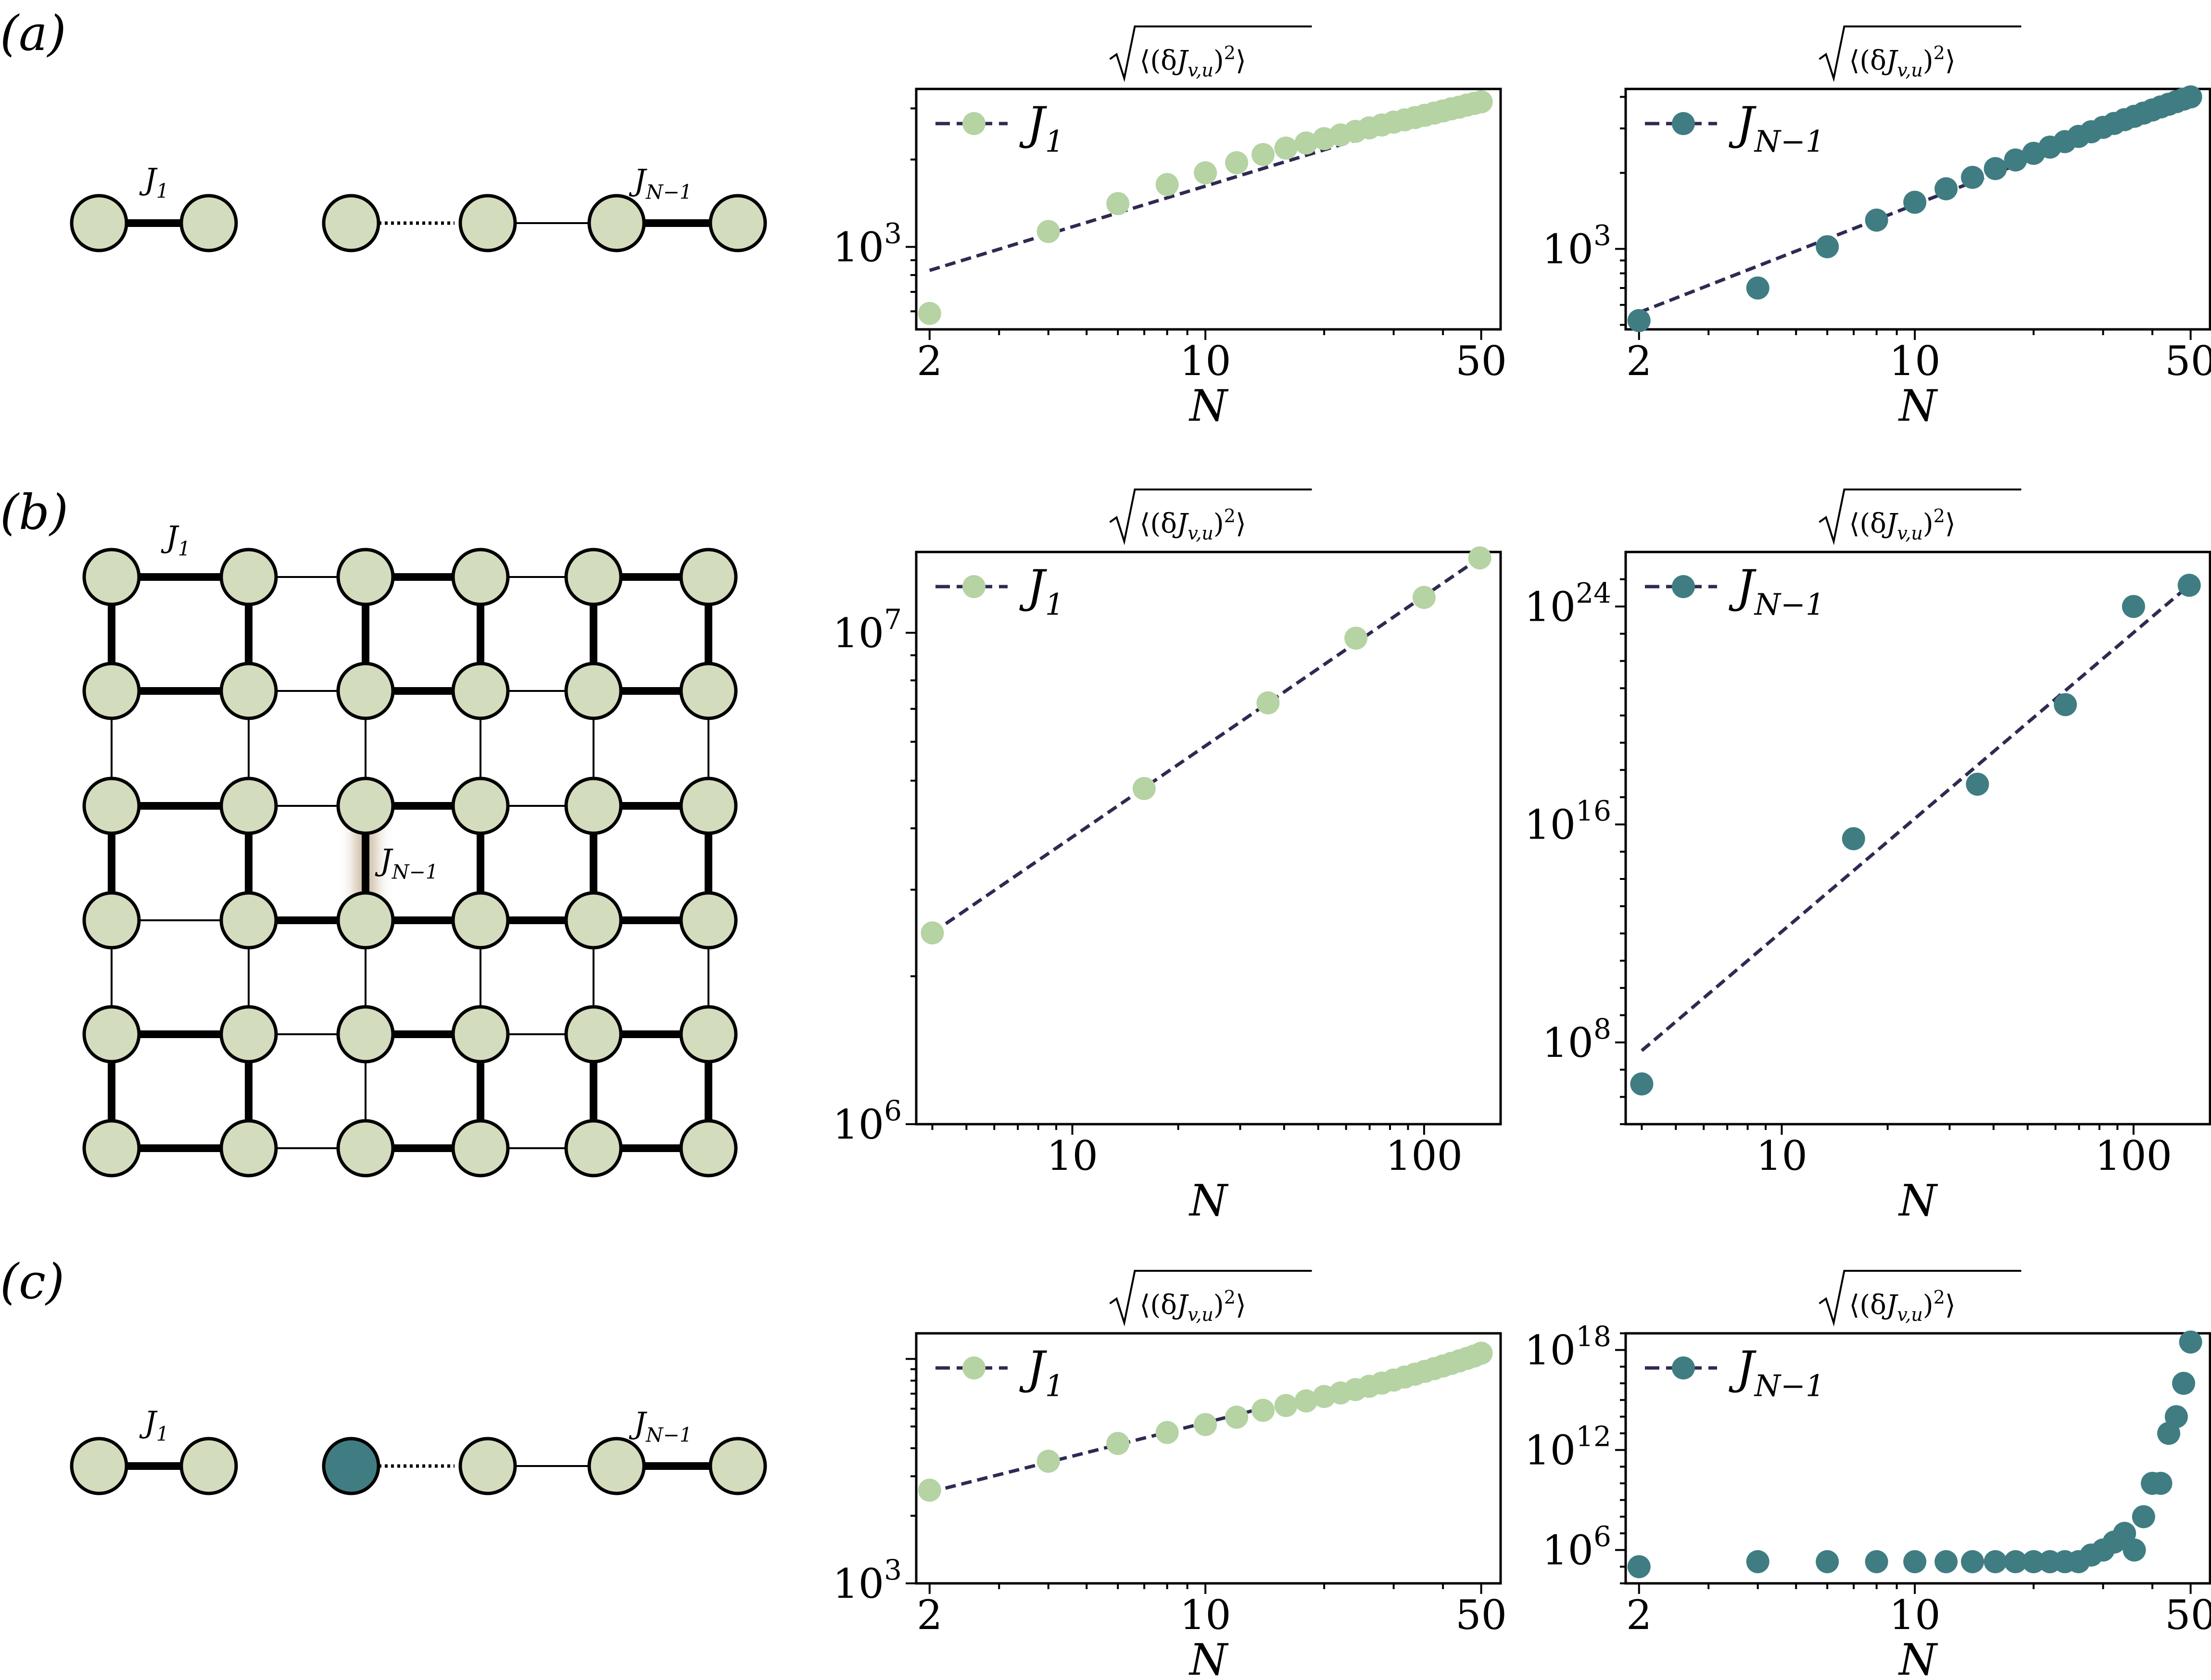  I want to click on chart-a-JN-1: ⟨(δJv,u)2⟩ 2 10 50 N 103 JN−1​, so click(1877, 228).